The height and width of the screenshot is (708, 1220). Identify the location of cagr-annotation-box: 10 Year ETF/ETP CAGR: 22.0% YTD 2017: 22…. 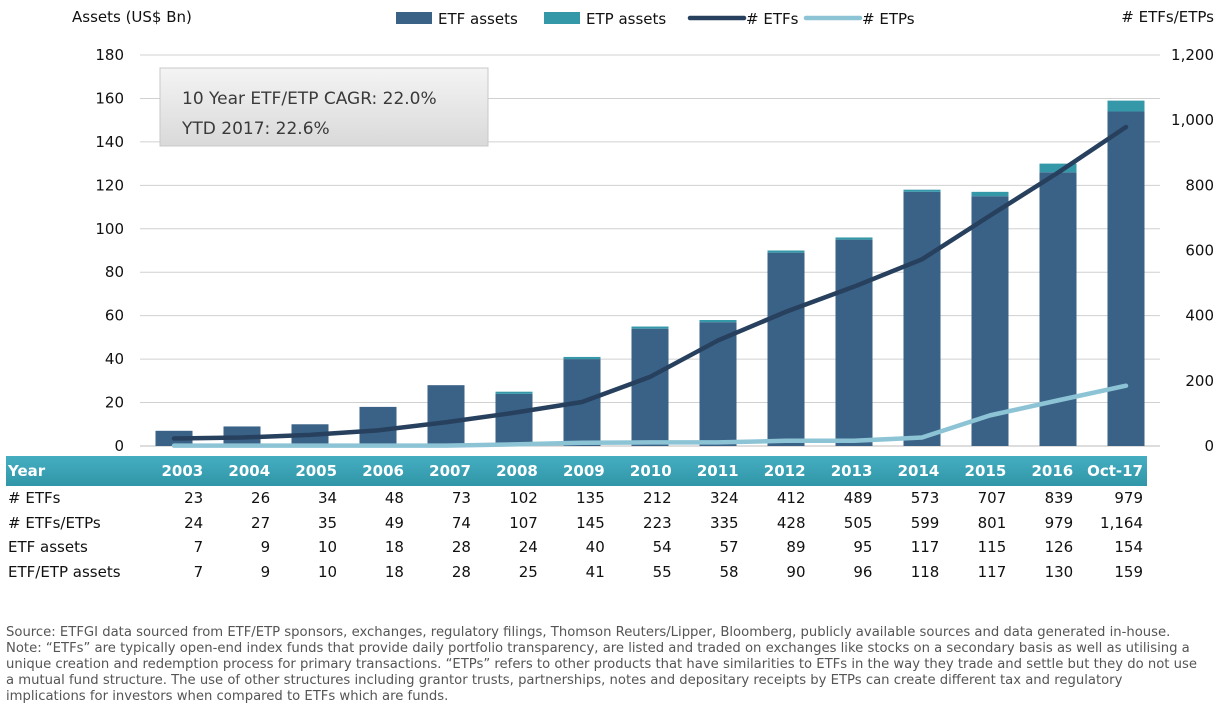
(324, 107).